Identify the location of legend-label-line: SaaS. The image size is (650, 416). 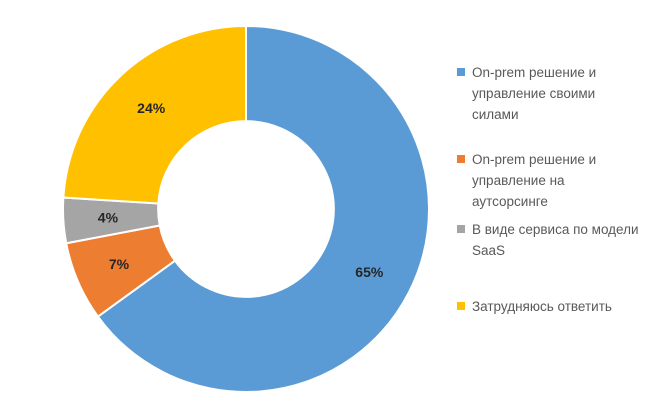
(489, 250).